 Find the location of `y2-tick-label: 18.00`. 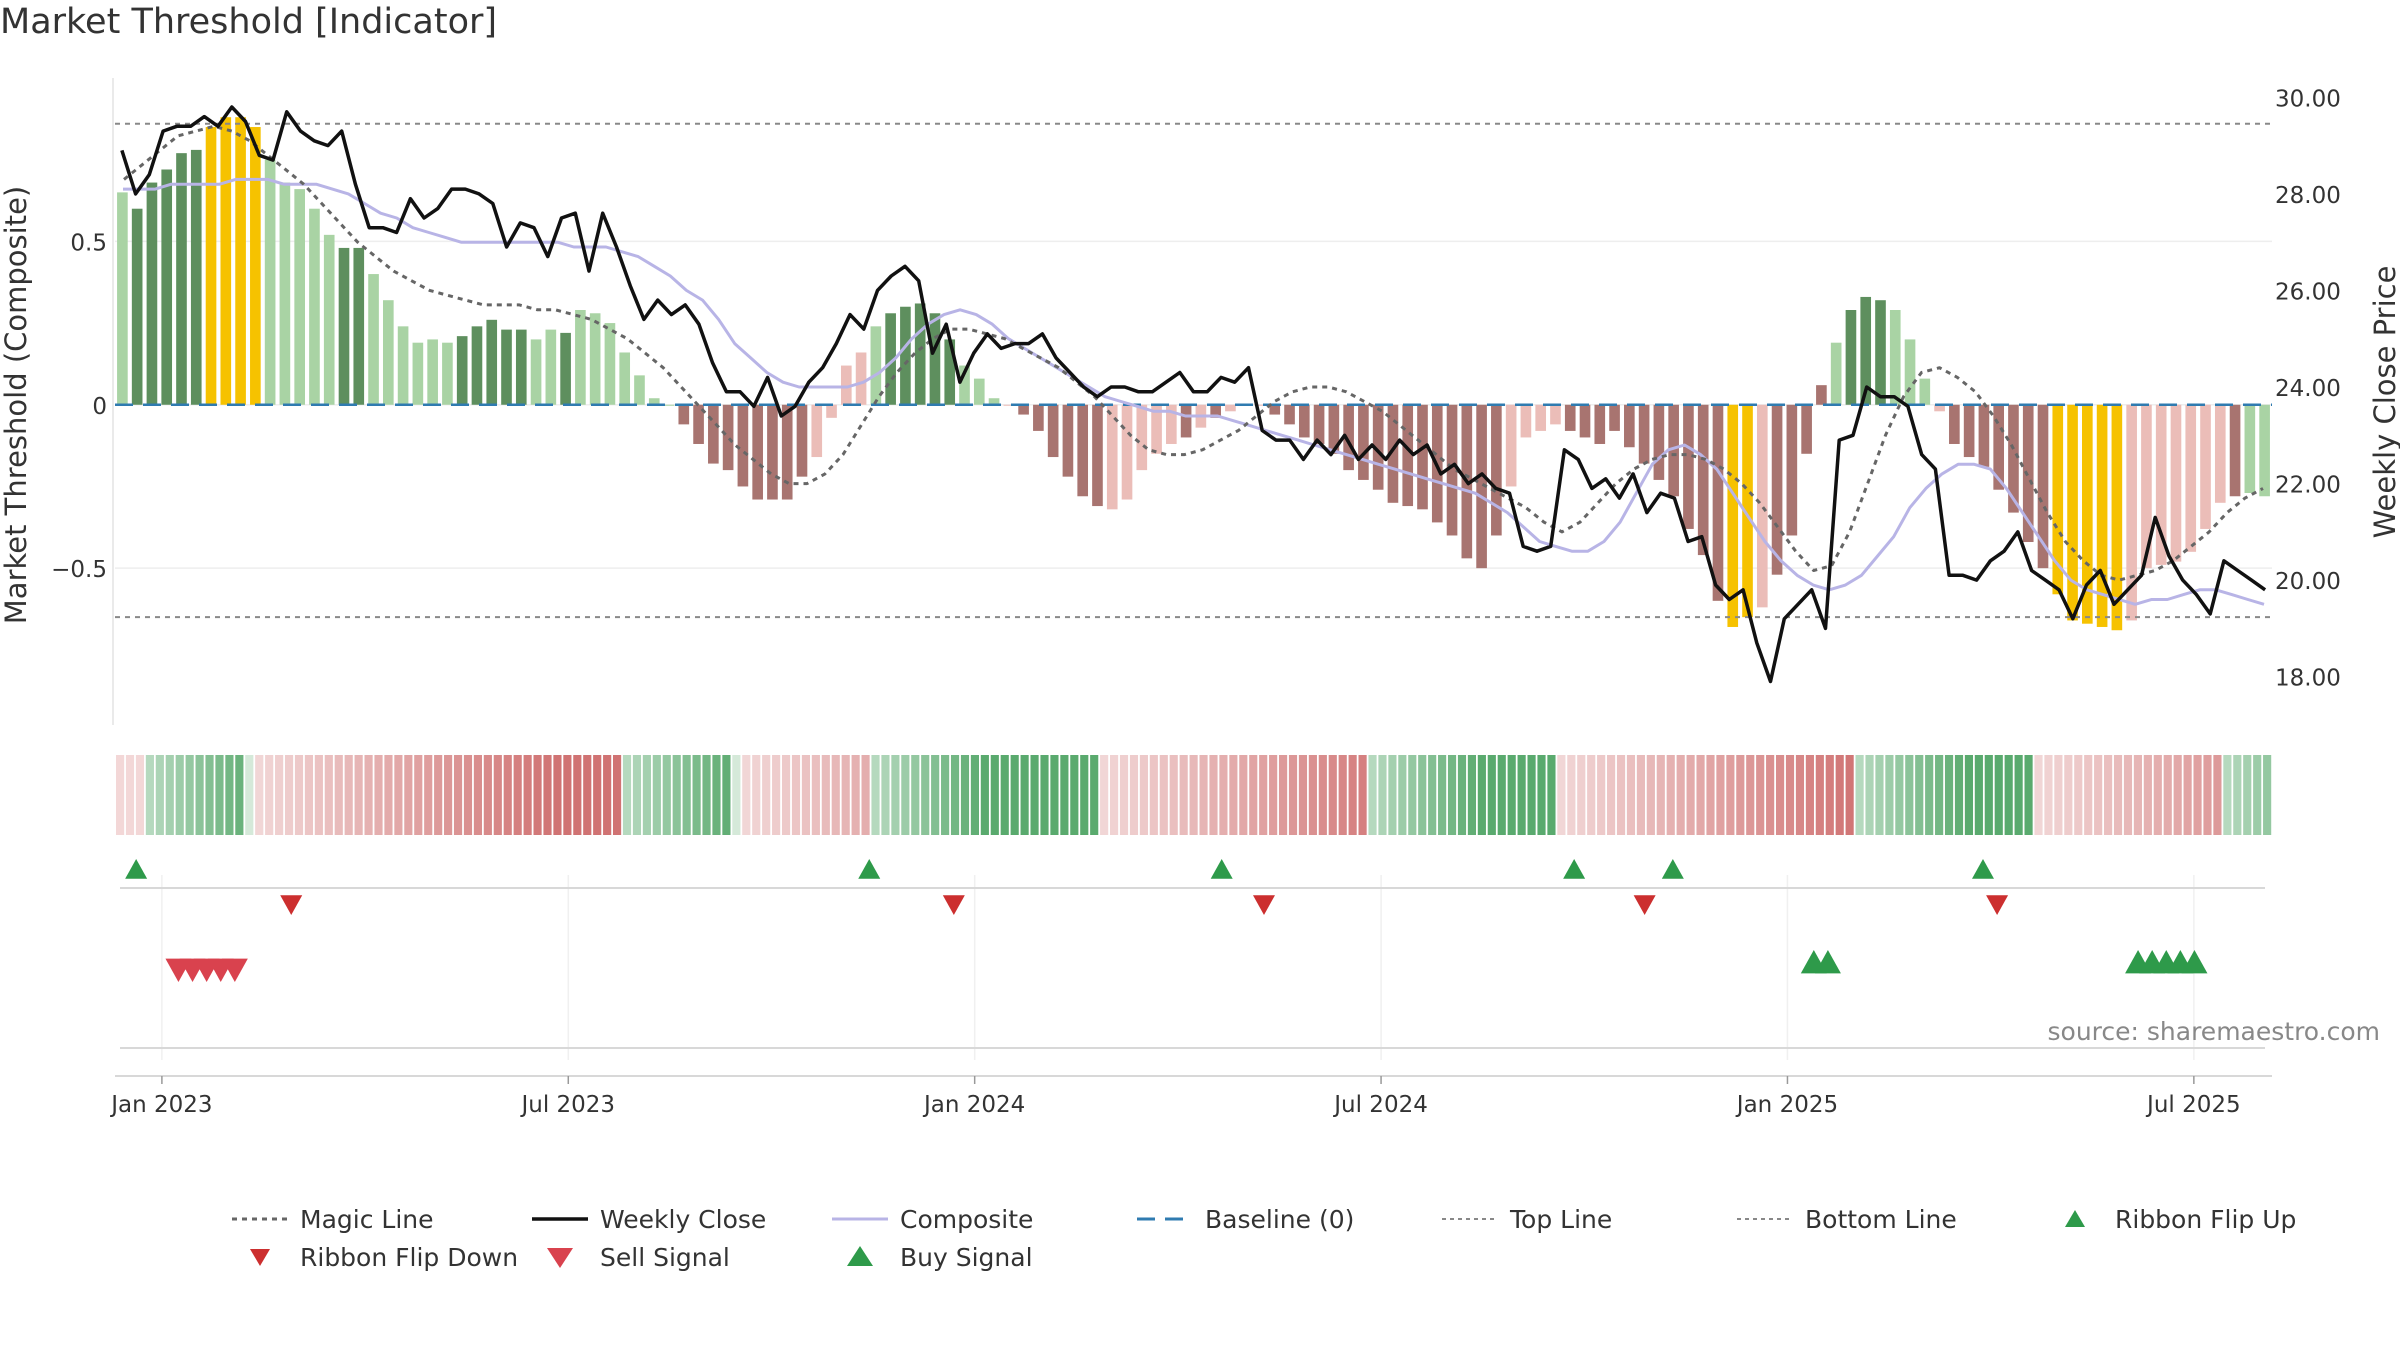

y2-tick-label: 18.00 is located at coordinates (2308, 679).